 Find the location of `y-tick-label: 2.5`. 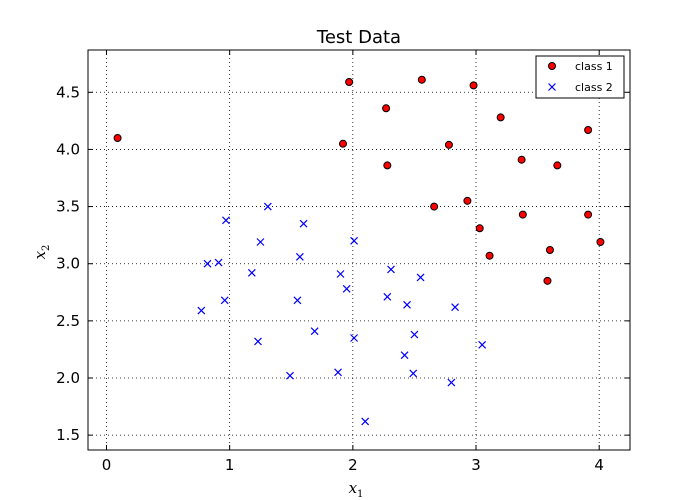

y-tick-label: 2.5 is located at coordinates (68, 321).